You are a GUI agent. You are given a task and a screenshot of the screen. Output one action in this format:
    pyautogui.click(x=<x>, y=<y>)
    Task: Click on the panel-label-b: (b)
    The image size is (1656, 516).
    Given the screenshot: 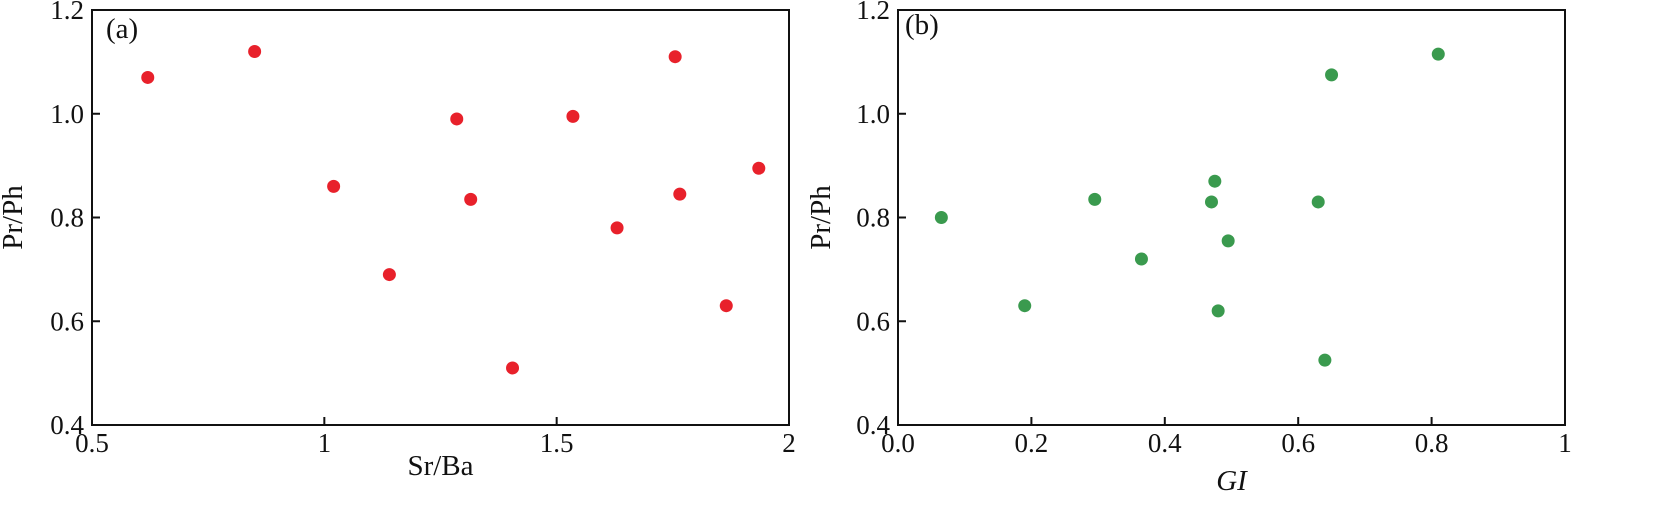 What is the action you would take?
    pyautogui.click(x=922, y=25)
    